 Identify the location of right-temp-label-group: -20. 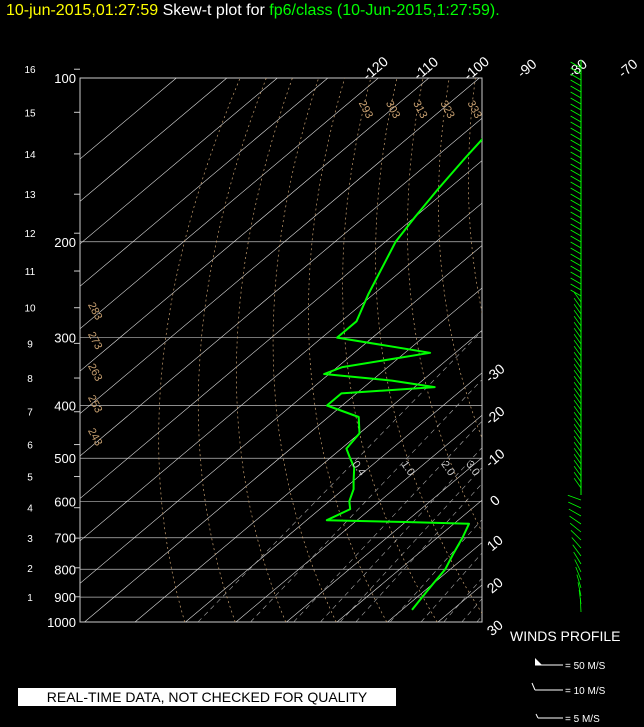
(495, 415).